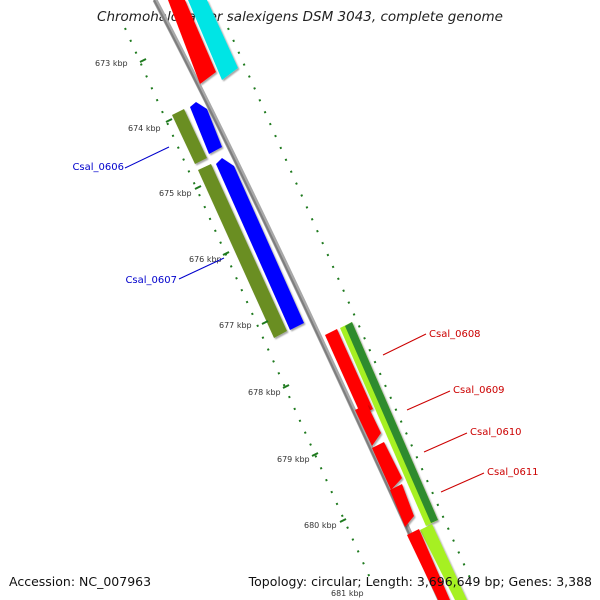 This screenshot has width=600, height=600. I want to click on gene-bar-lime-bottom, so click(443, 562).